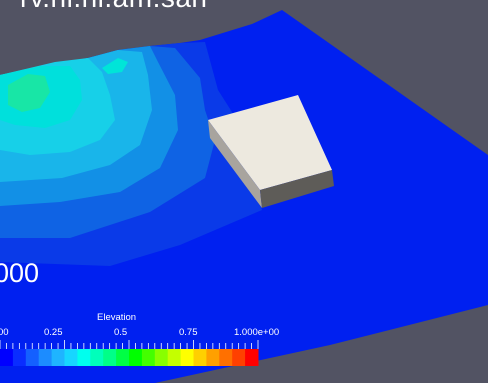 Image resolution: width=488 pixels, height=383 pixels. I want to click on legend-tick-label: 0.25, so click(53, 332).